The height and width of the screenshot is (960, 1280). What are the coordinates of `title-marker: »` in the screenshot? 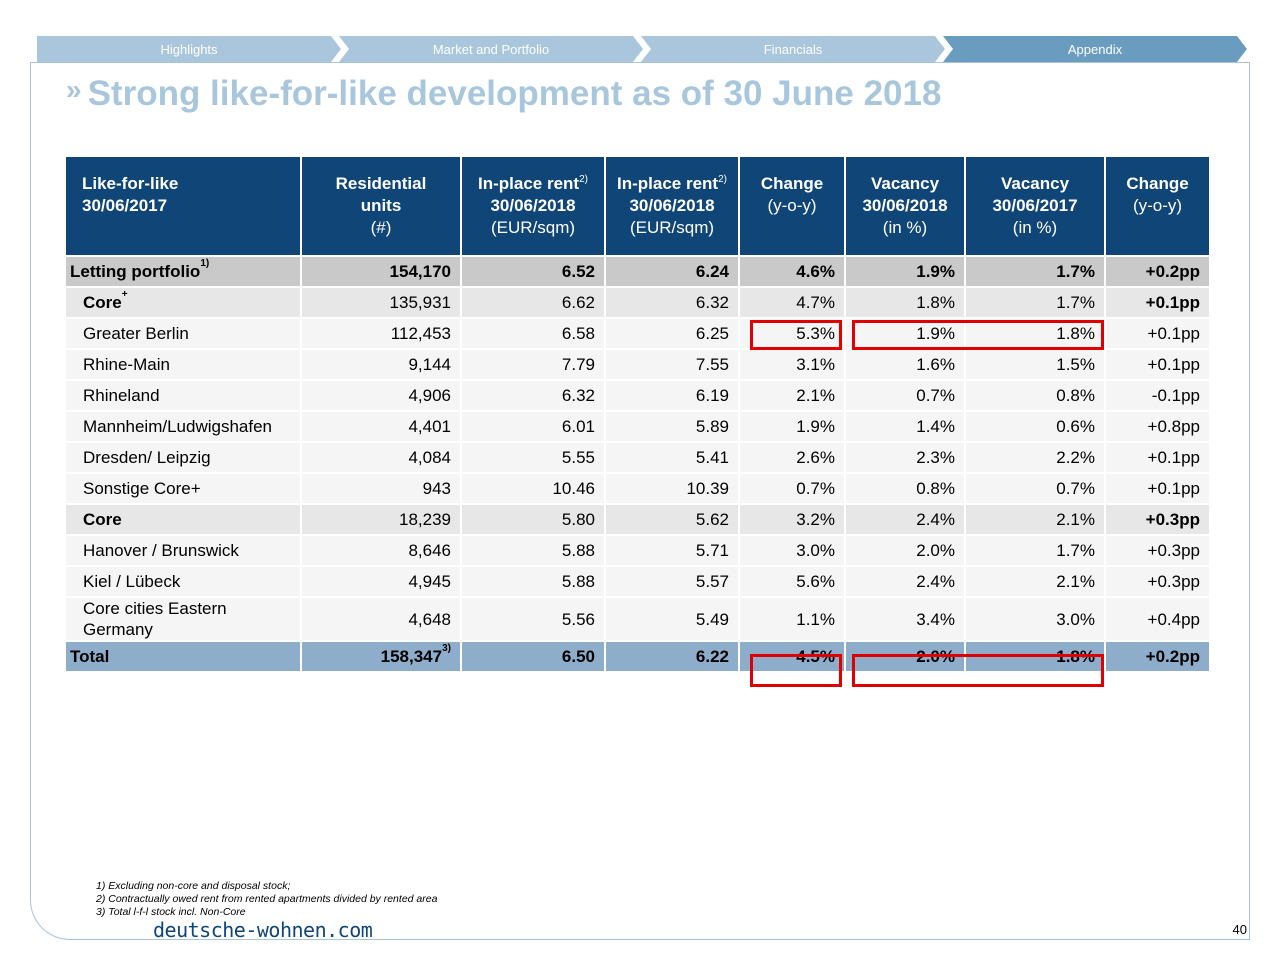 It's located at (74, 89).